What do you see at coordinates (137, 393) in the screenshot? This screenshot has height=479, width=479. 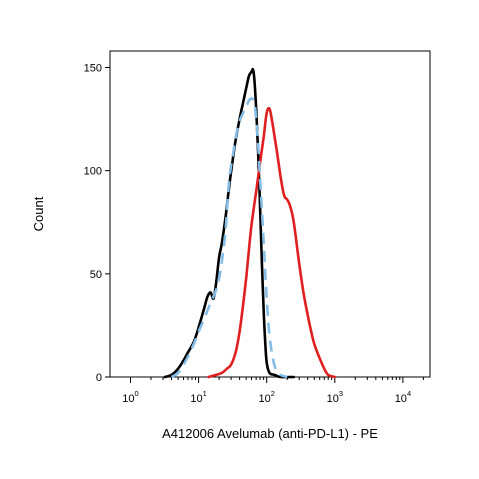 I see `x-tick-exponent: 0` at bounding box center [137, 393].